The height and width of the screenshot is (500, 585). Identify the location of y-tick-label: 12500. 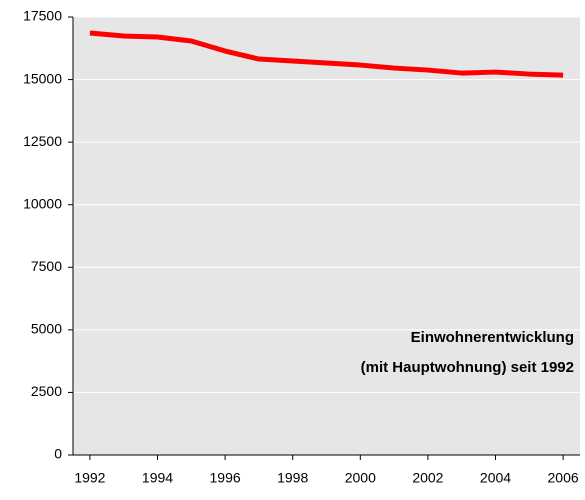
(42, 141).